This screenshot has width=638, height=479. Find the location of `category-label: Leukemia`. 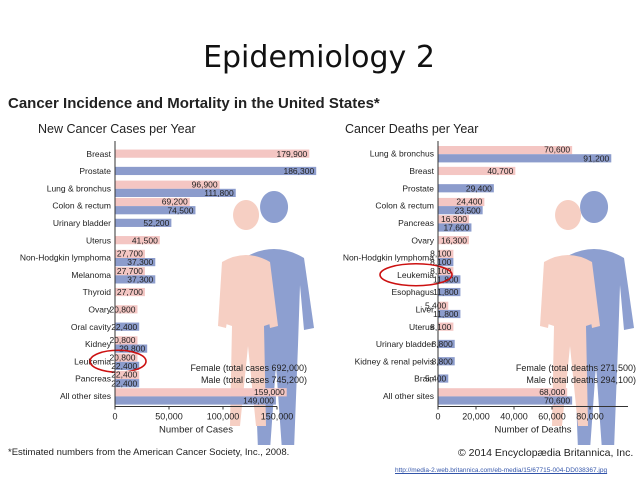

category-label: Leukemia is located at coordinates (415, 275).